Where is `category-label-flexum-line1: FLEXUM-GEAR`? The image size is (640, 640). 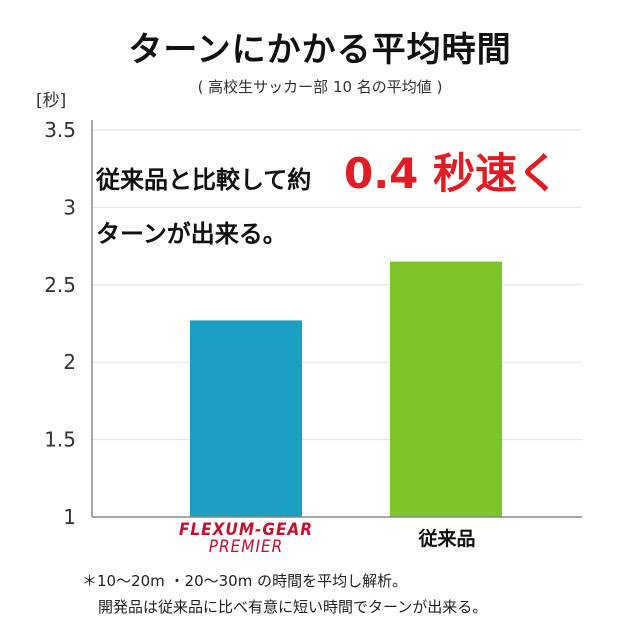 category-label-flexum-line1: FLEXUM-GEAR is located at coordinates (246, 530).